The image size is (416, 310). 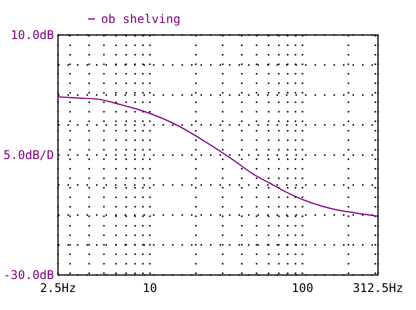 What do you see at coordinates (150, 288) in the screenshot?
I see `x-tick-label: 10` at bounding box center [150, 288].